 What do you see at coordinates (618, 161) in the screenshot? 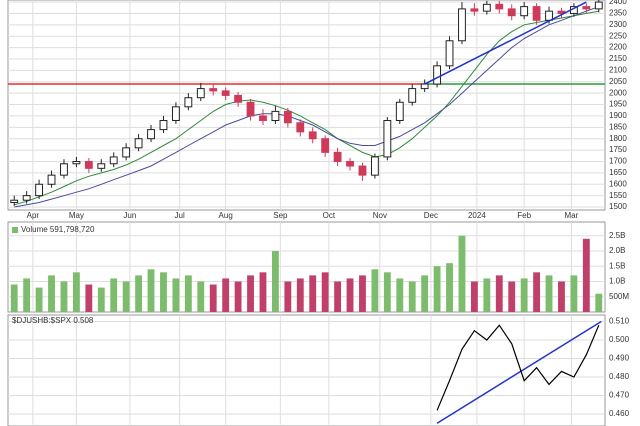
I see `y-tick-label: 1700` at bounding box center [618, 161].